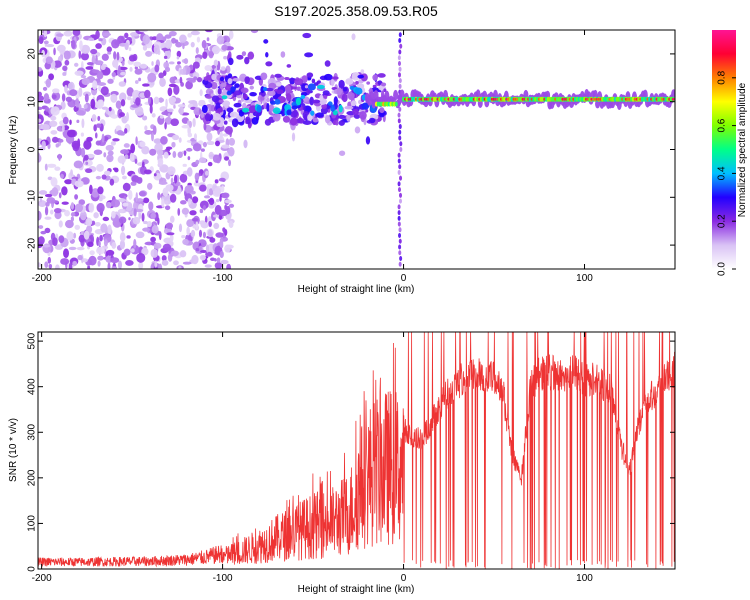  I want to click on y-tick-label: 300, so click(32, 431).